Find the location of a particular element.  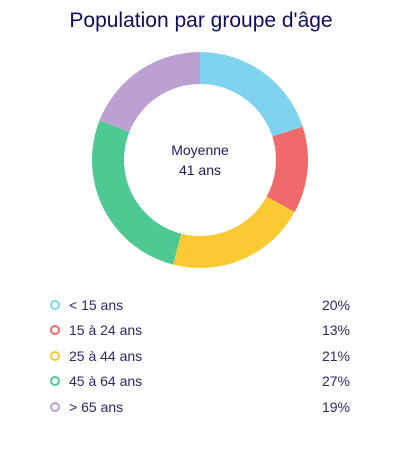

legend-label: > 65 ans is located at coordinates (96, 406).